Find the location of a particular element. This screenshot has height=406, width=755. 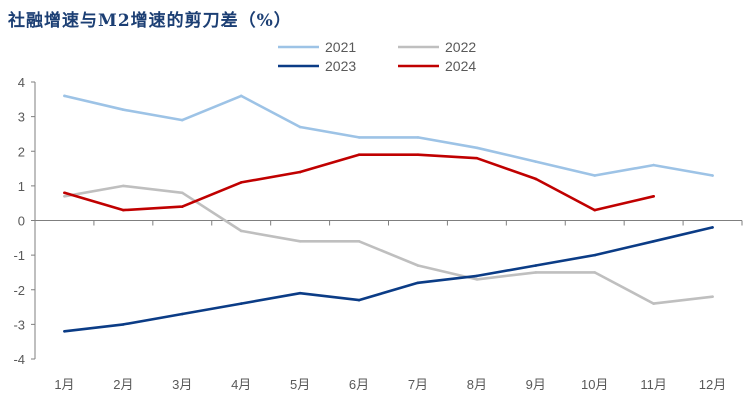

legend-label-2023: 2023 is located at coordinates (340, 66).